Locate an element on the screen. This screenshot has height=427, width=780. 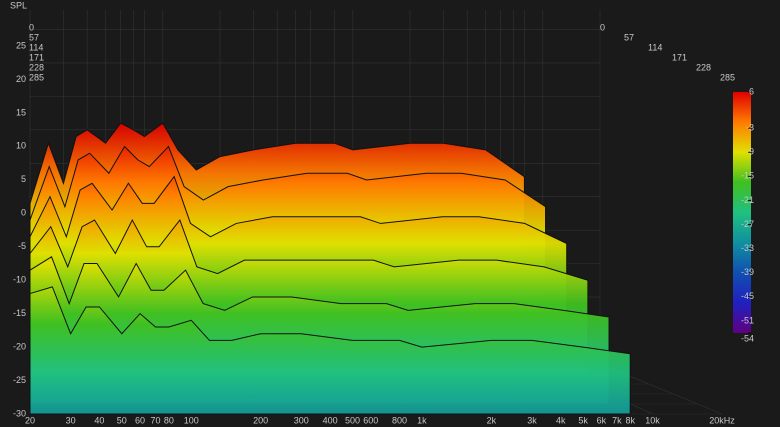
colorbar-tick-label: -9 is located at coordinates (750, 152).